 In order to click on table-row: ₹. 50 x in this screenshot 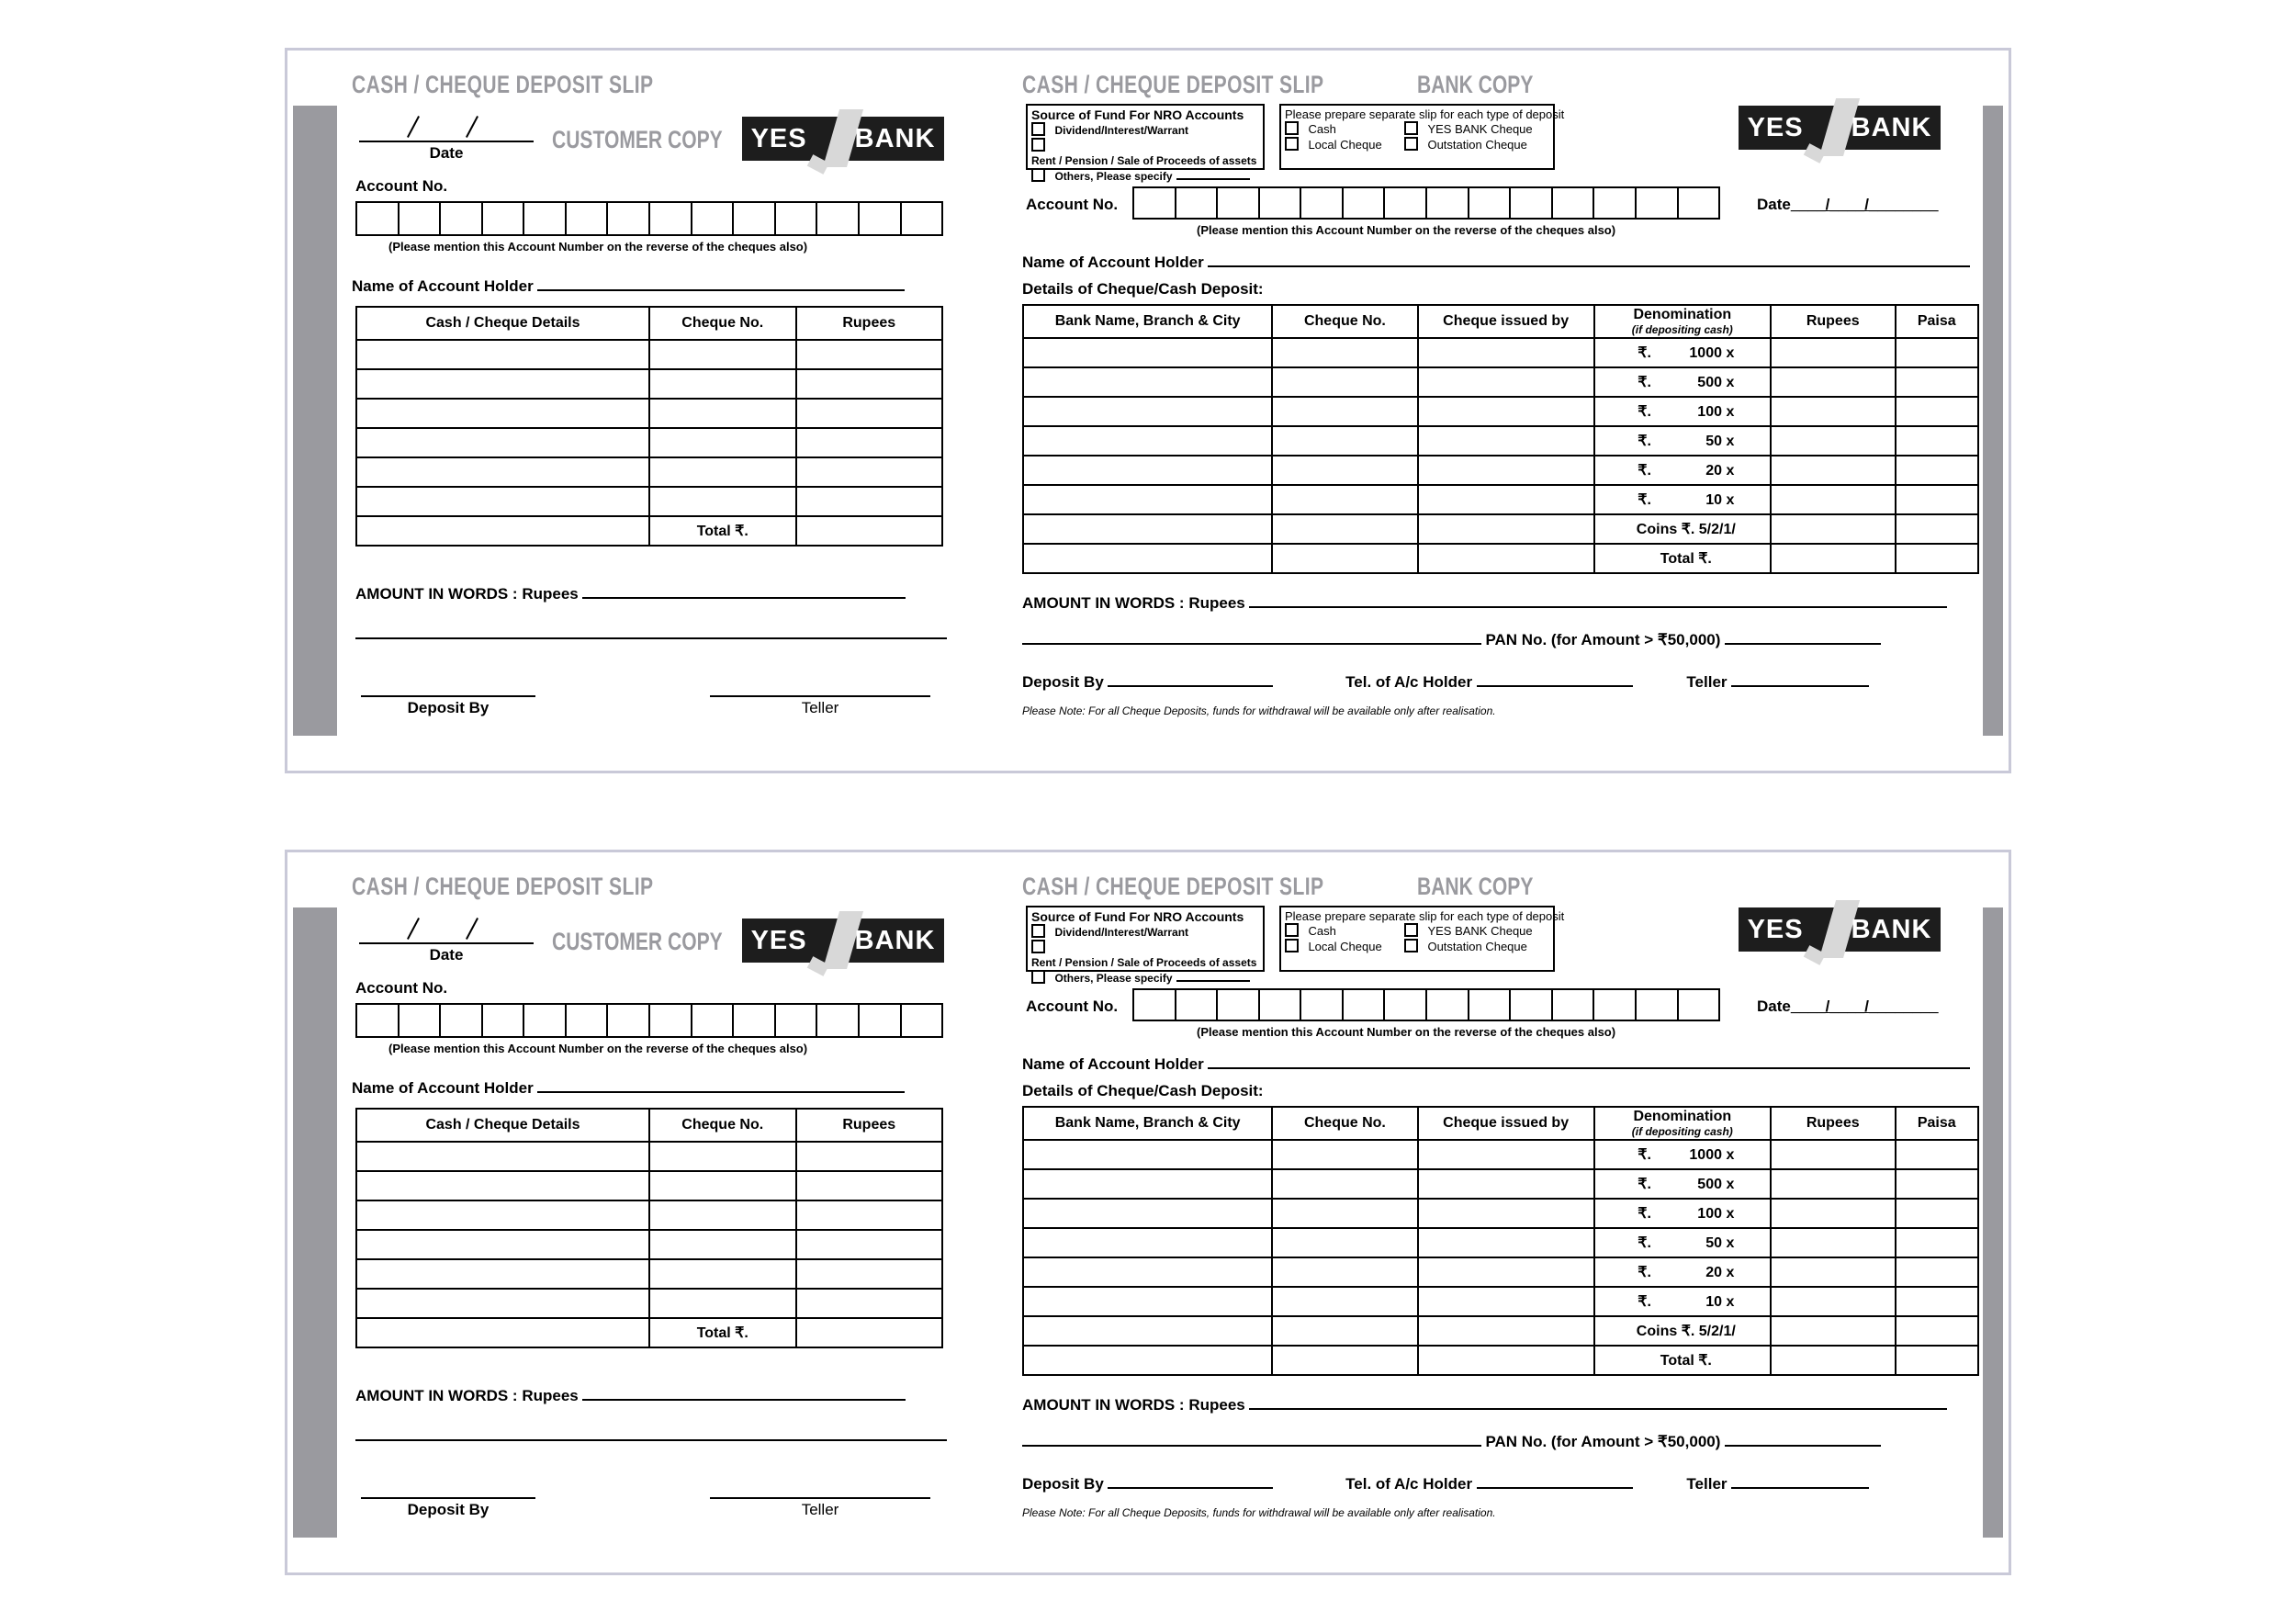, I will do `click(1500, 440)`.